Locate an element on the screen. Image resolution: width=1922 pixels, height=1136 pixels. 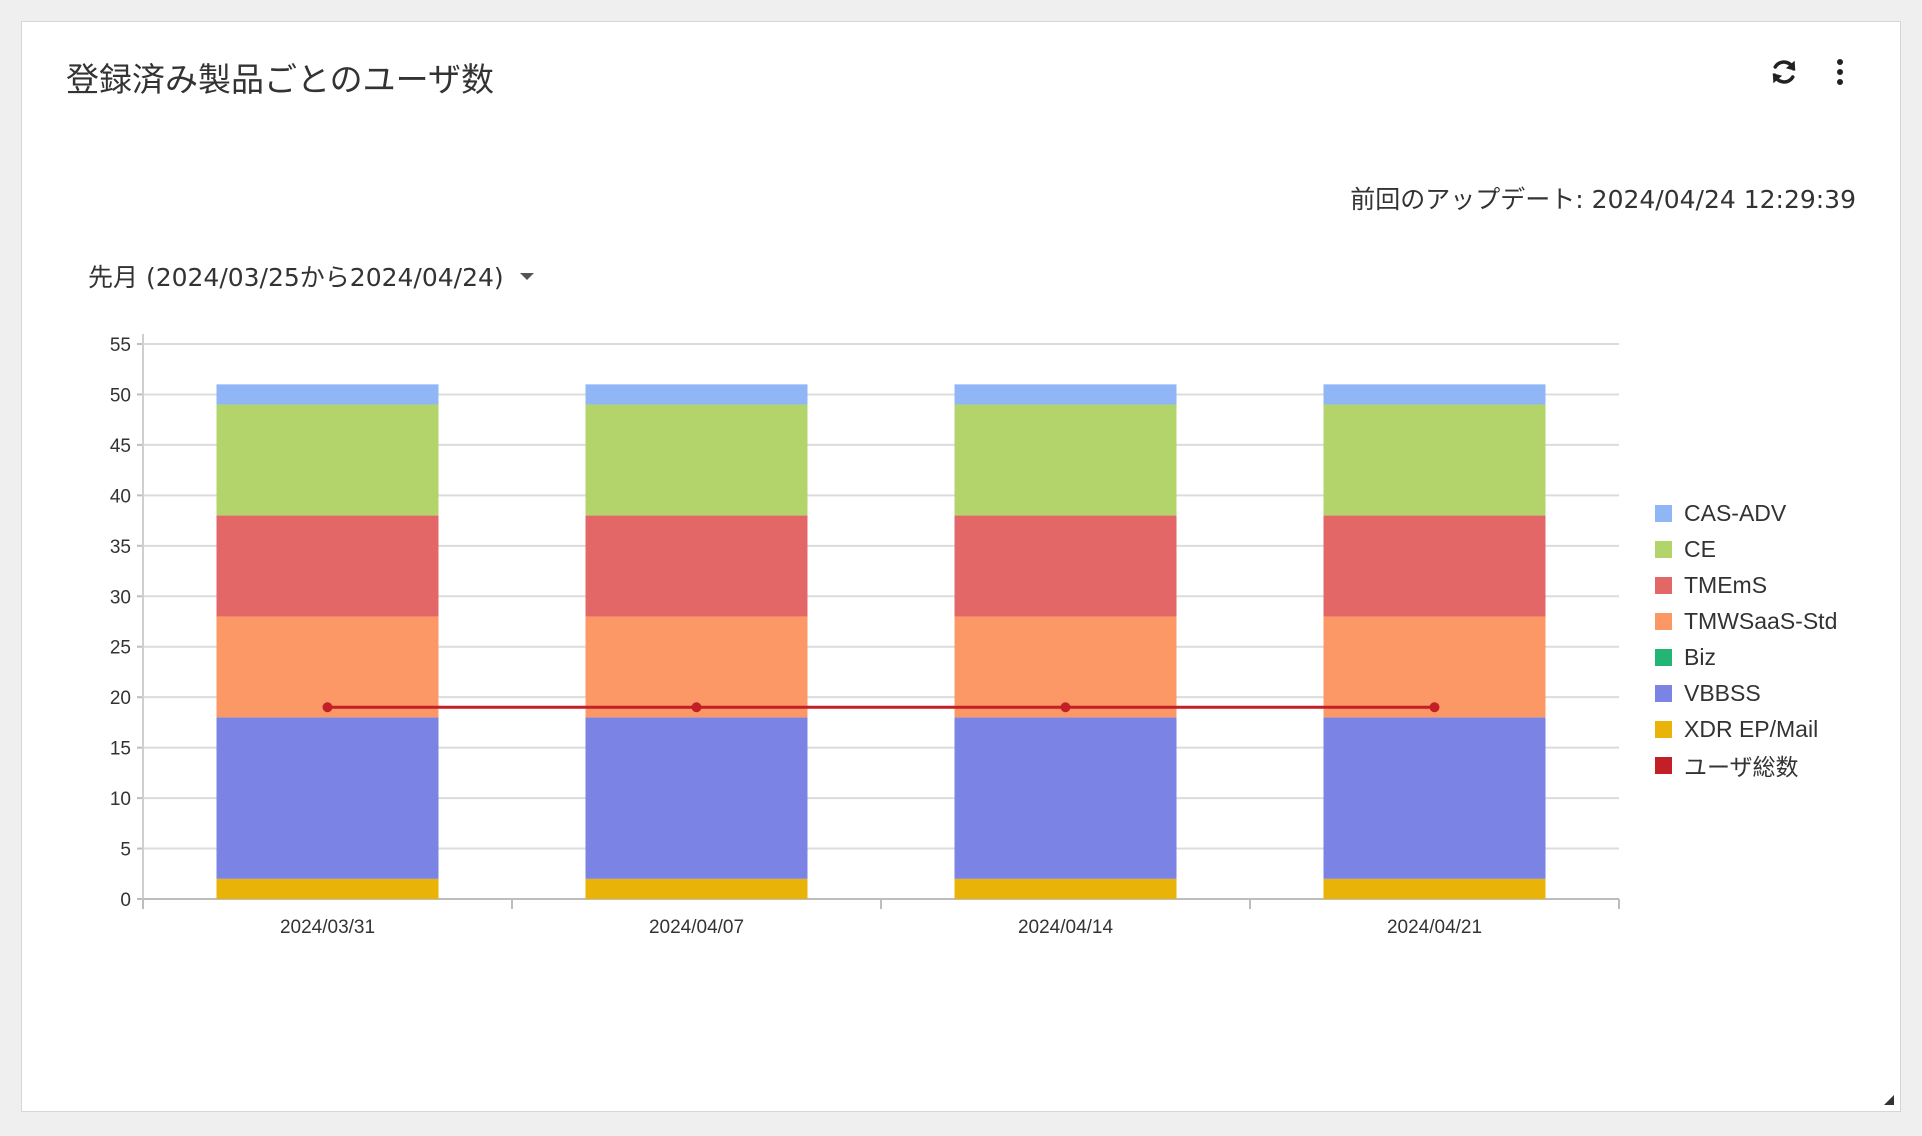
legend-label: TMEmS is located at coordinates (1726, 584).